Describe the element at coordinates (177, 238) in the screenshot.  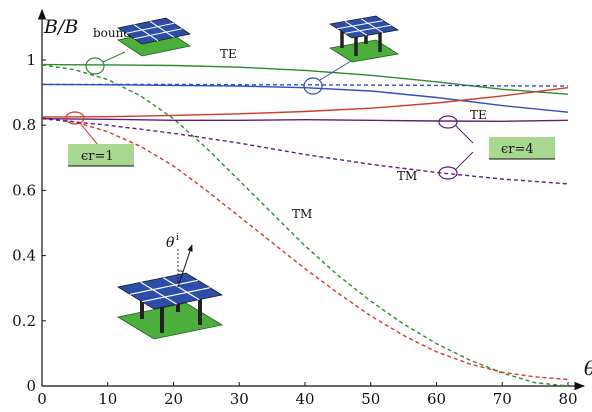
I see `svg-text: i` at that location.